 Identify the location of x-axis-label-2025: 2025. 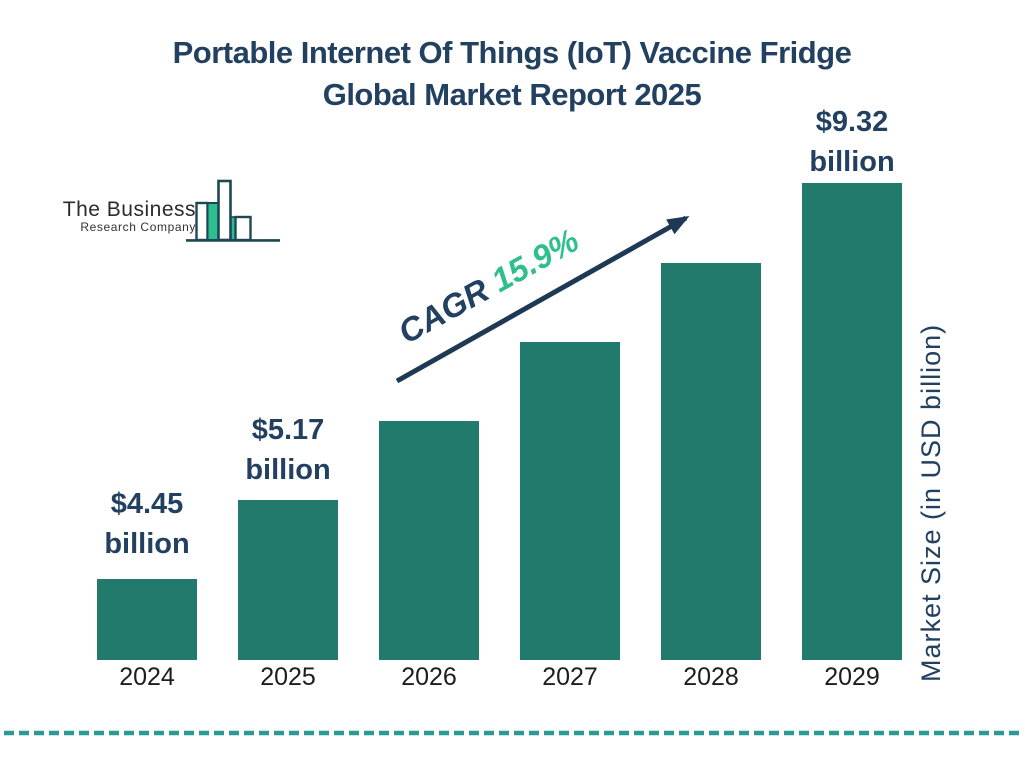
(288, 677).